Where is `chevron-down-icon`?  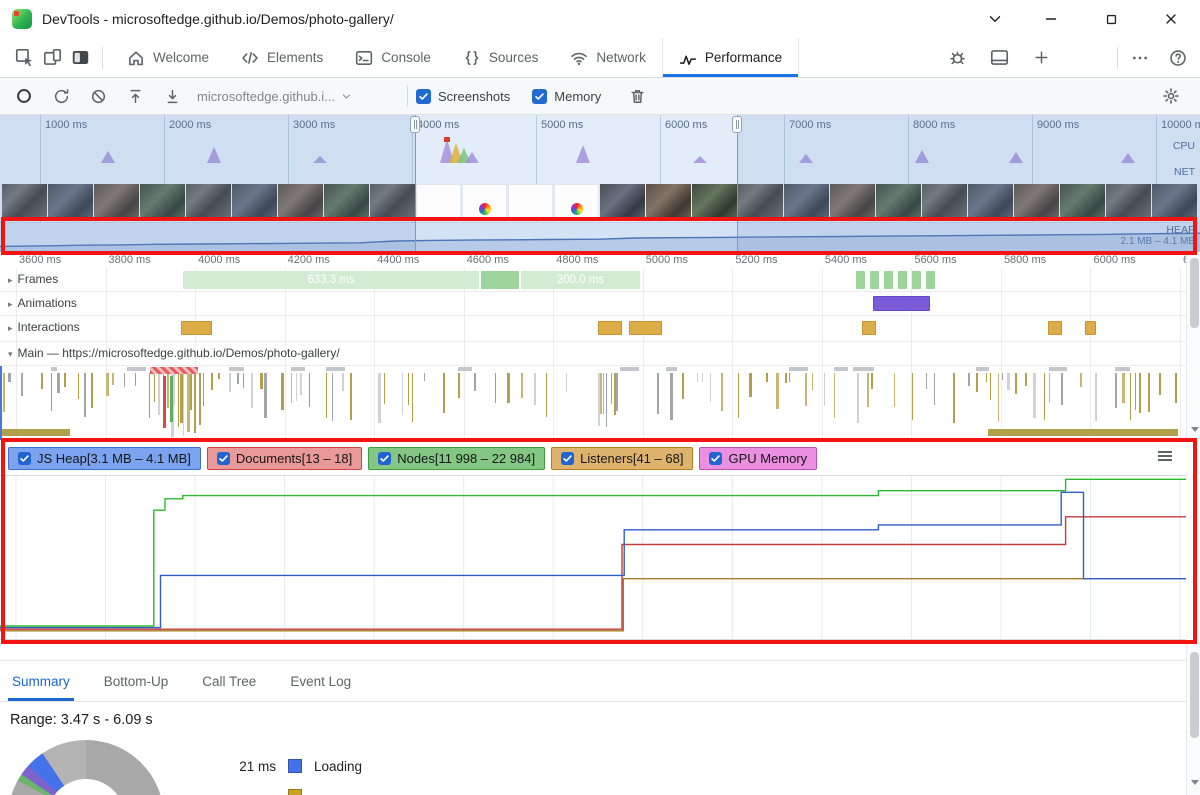
chevron-down-icon is located at coordinates (995, 19).